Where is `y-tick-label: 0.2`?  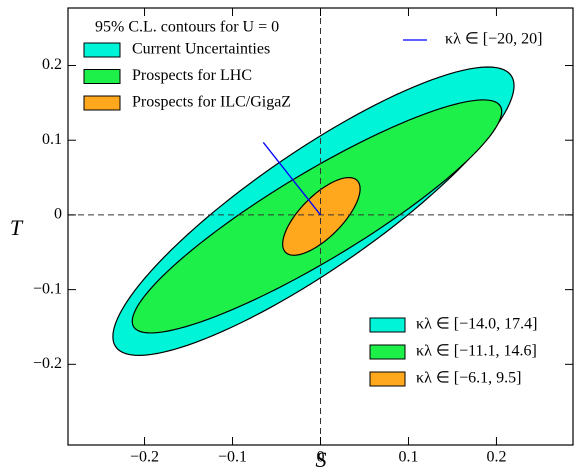 y-tick-label: 0.2 is located at coordinates (52, 64).